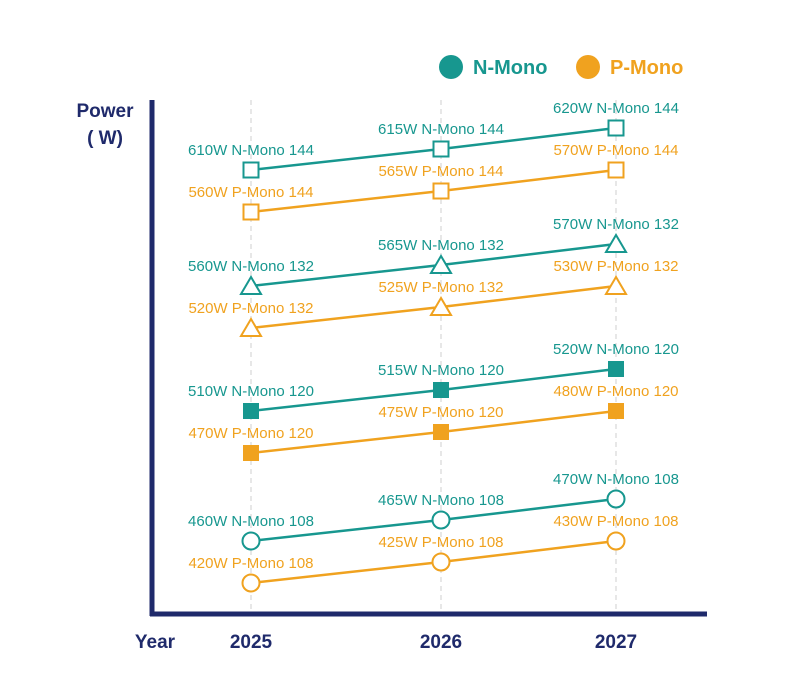  What do you see at coordinates (440, 171) in the screenshot?
I see `data-label: 565W P-Mono 144` at bounding box center [440, 171].